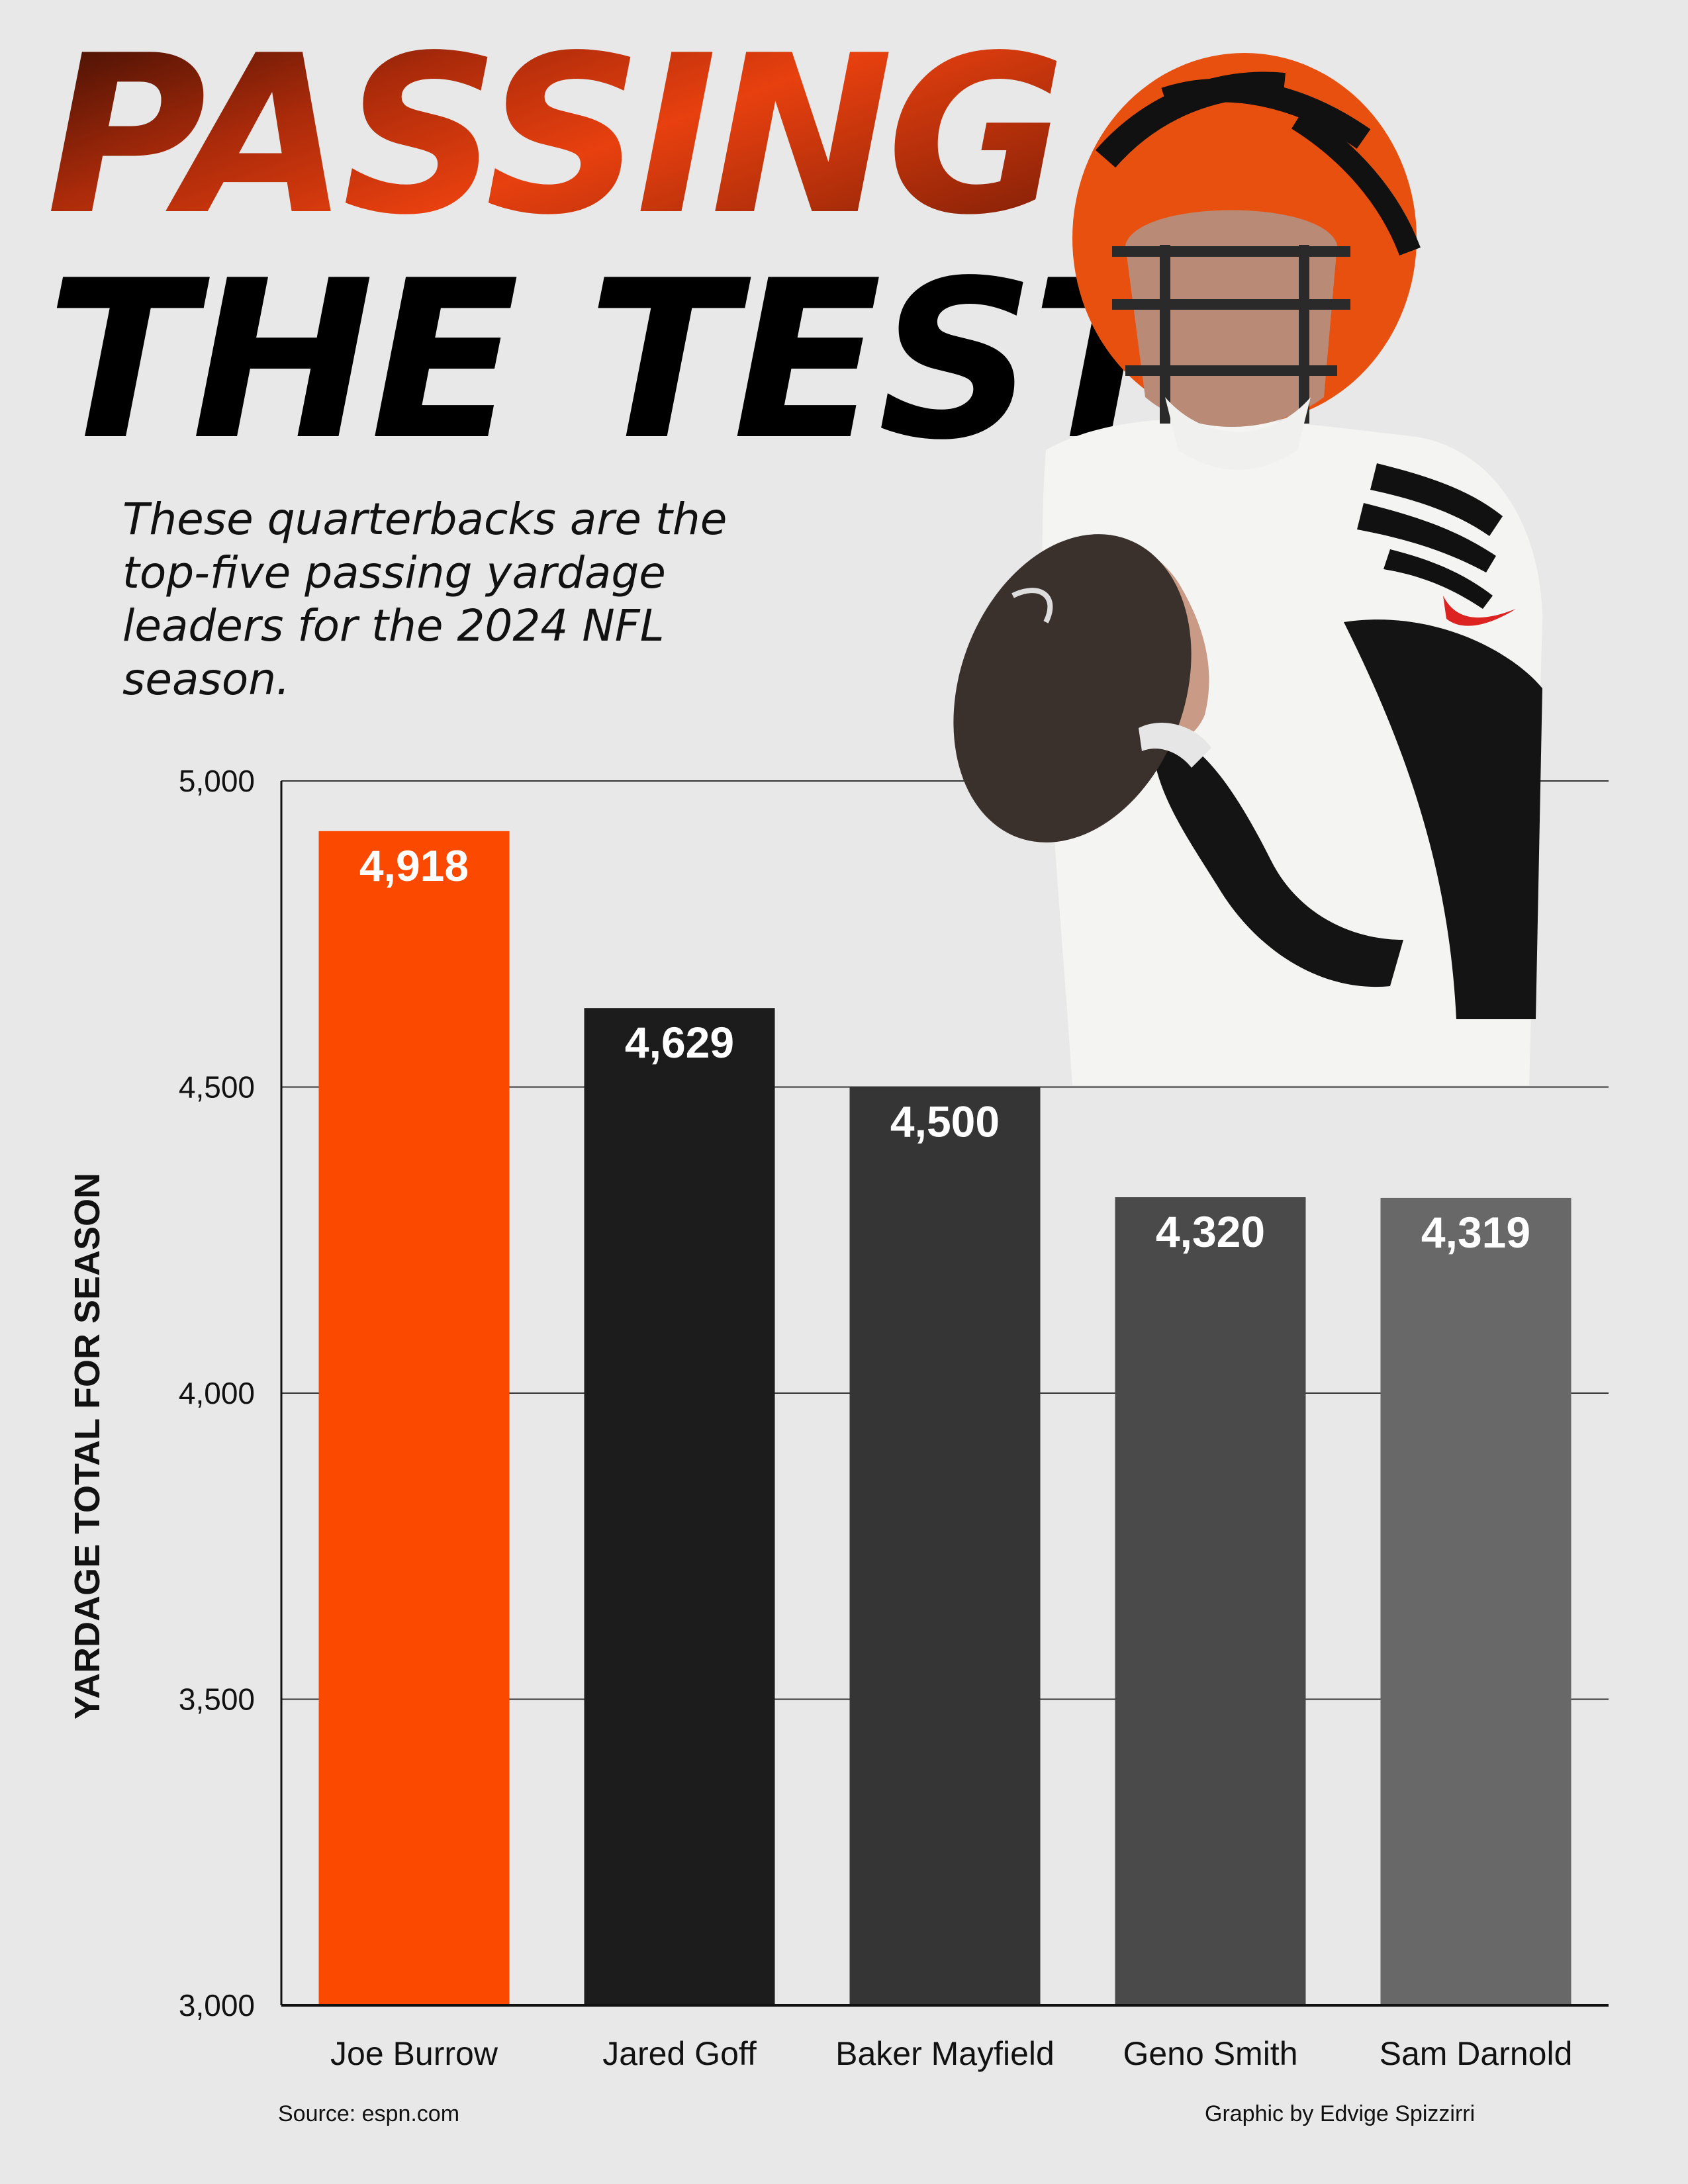 The width and height of the screenshot is (1688, 2184). What do you see at coordinates (556, 136) in the screenshot?
I see `title-line-1: PASSING` at bounding box center [556, 136].